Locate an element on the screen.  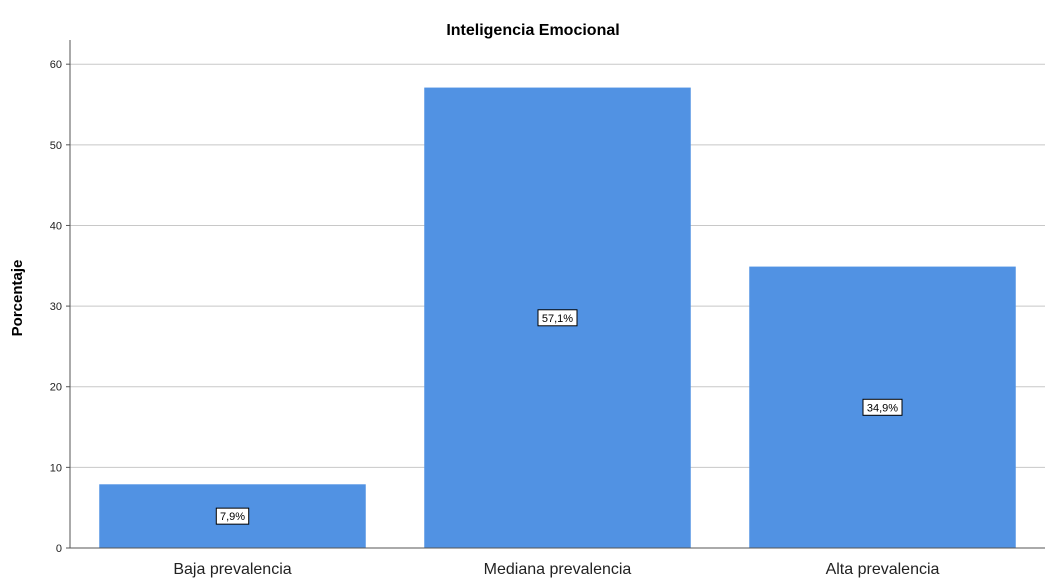
y-tick-label: 0 is located at coordinates (59, 549).